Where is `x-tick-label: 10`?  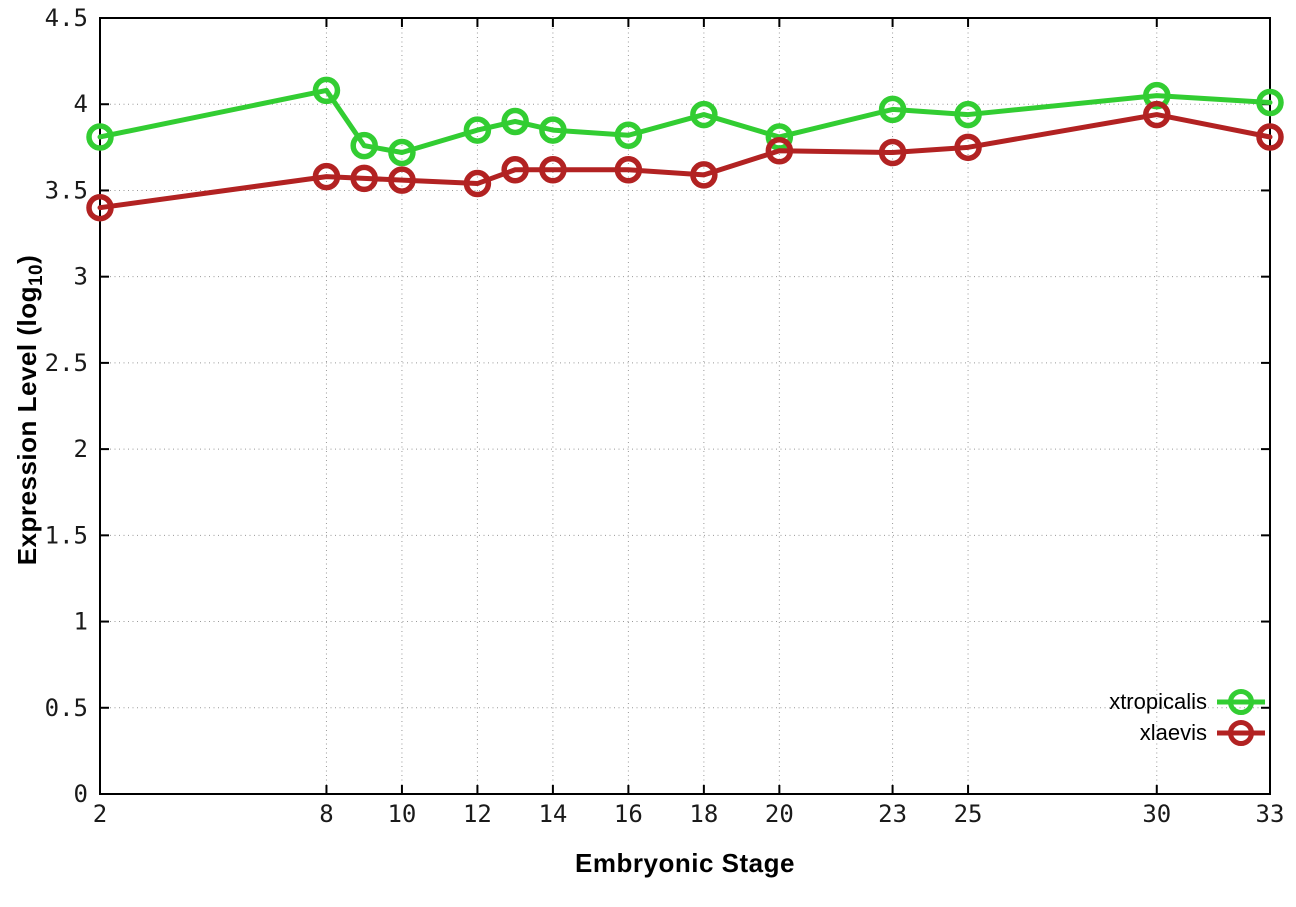
x-tick-label: 10 is located at coordinates (401, 814).